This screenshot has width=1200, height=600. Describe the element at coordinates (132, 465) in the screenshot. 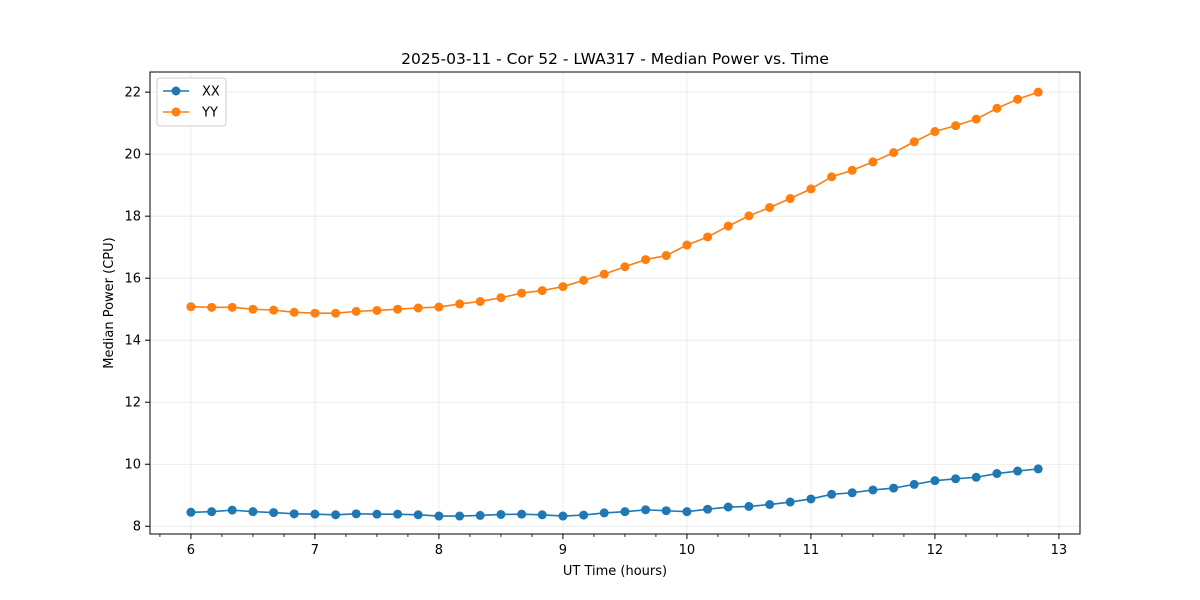

I see `y-tick-label: 10` at that location.